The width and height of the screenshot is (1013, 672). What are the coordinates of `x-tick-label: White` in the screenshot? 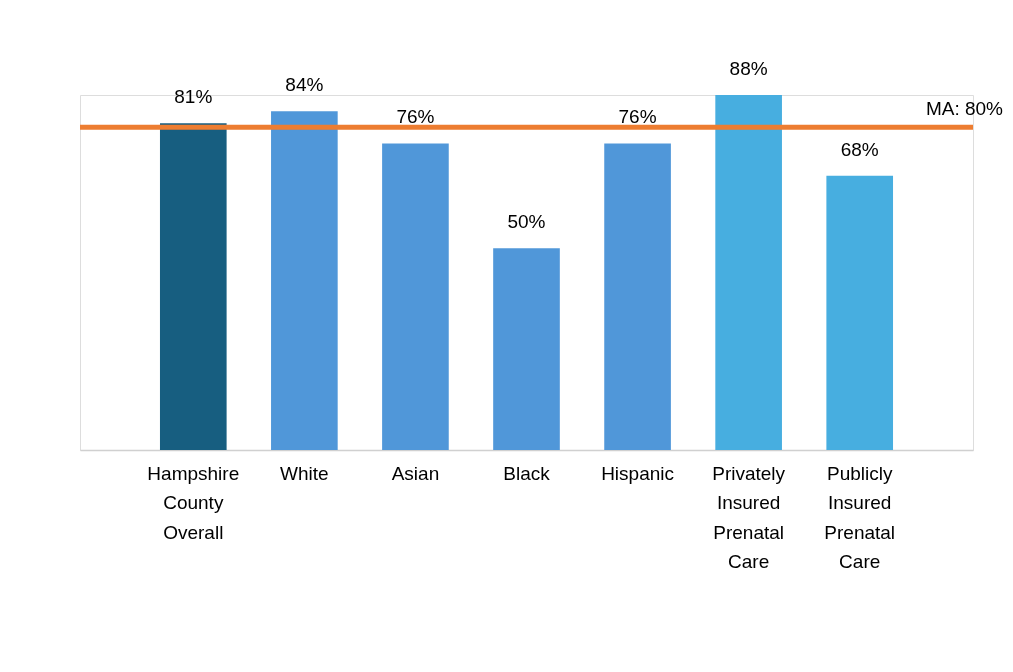 It's located at (304, 473).